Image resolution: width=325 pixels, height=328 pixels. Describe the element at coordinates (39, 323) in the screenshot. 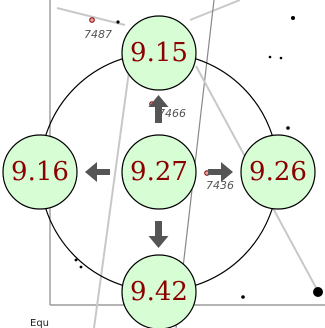

I see `equator-label: Equ` at that location.